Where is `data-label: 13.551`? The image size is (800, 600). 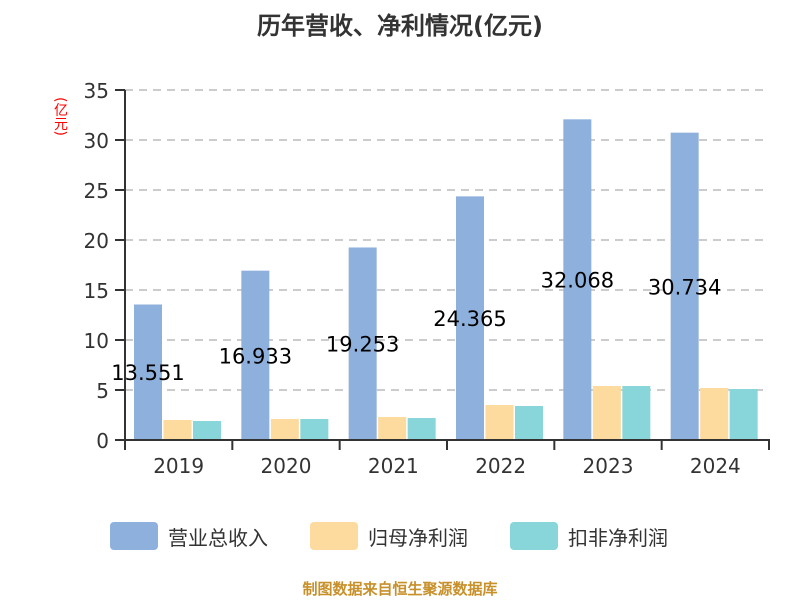
data-label: 13.551 is located at coordinates (147, 373).